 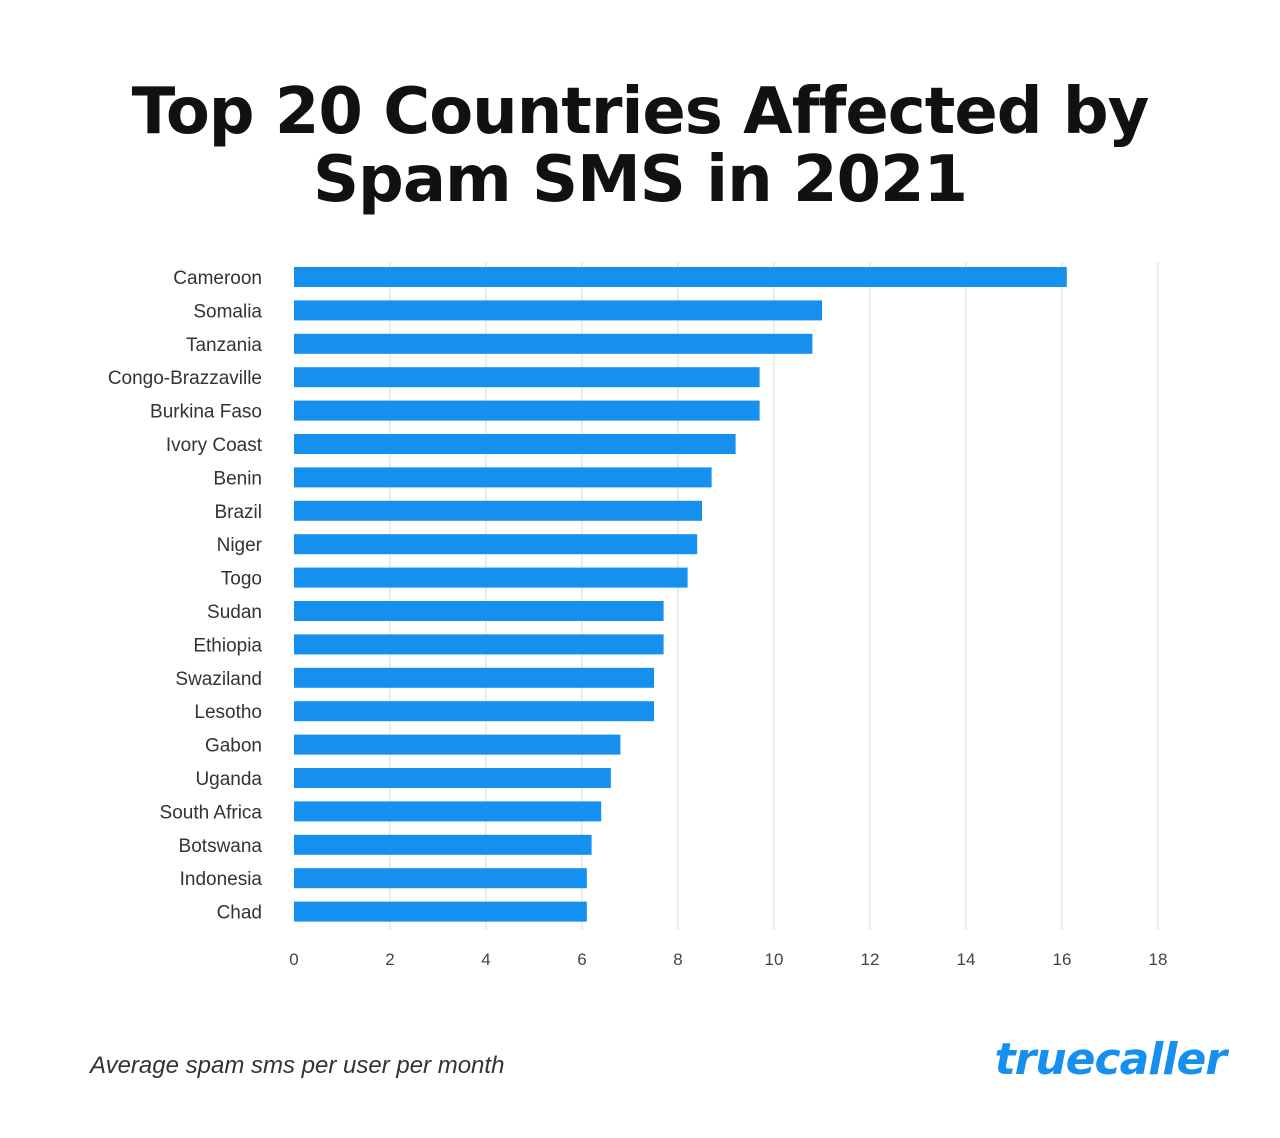 I want to click on x-tick-label: 4, so click(x=485, y=959).